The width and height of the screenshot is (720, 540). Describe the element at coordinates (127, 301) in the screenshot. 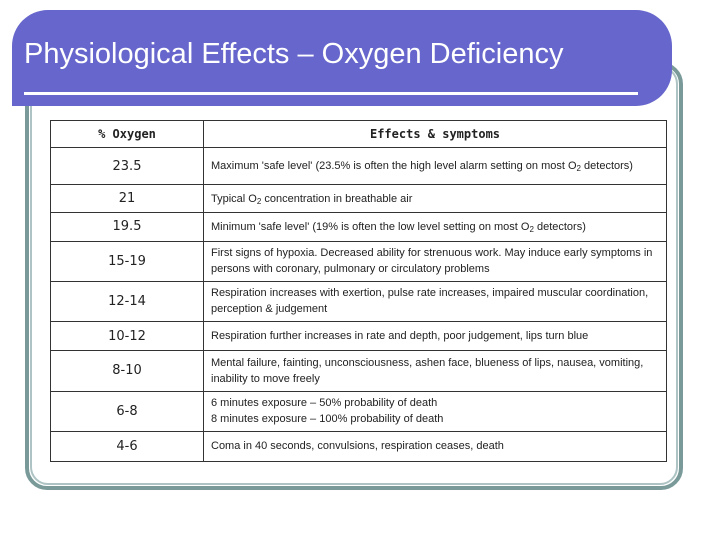

I see `oxygen-cell: 12-14` at that location.